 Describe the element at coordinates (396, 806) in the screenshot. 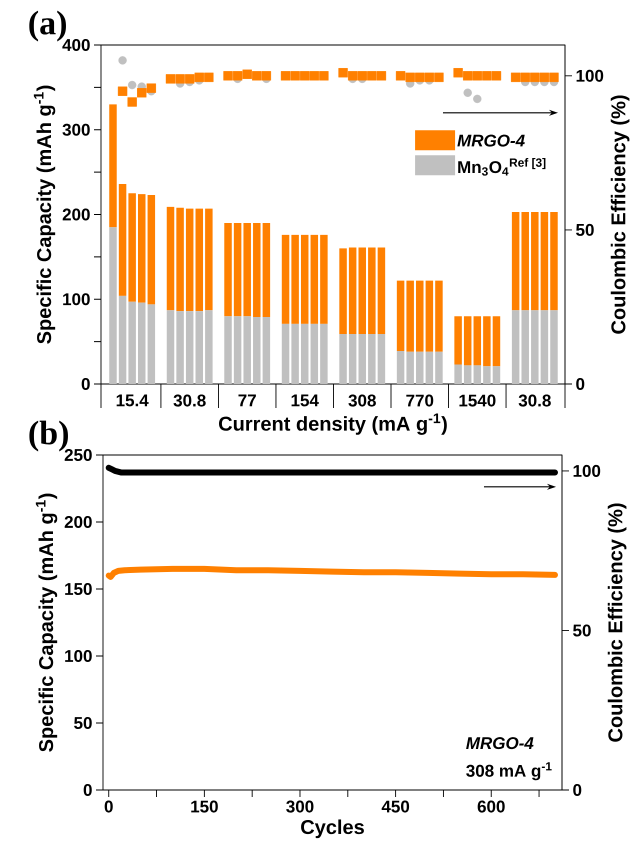

I see `x-tick-label: 450` at that location.